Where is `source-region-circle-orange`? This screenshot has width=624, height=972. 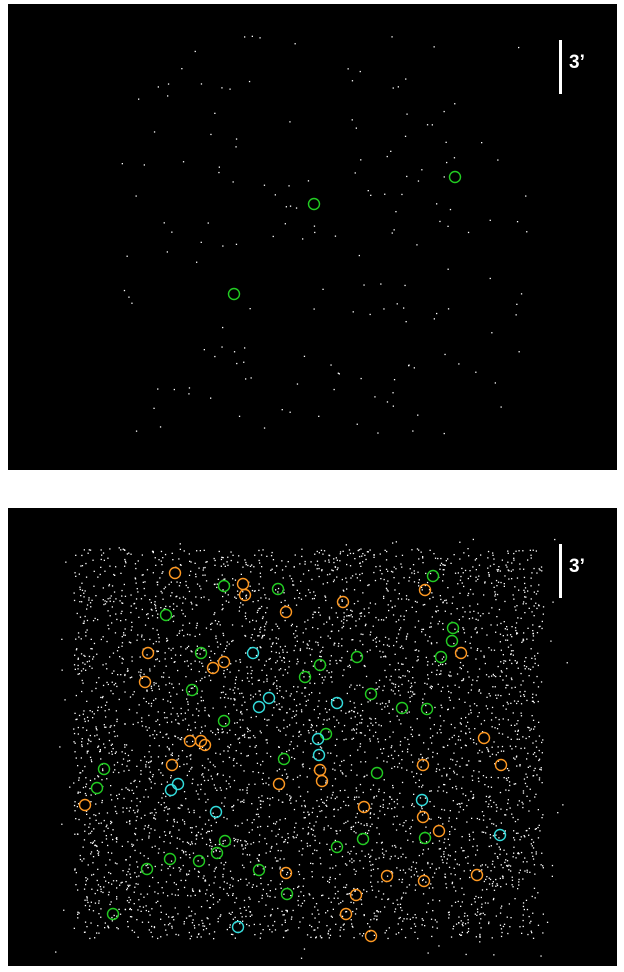 source-region-circle-orange is located at coordinates (424, 881).